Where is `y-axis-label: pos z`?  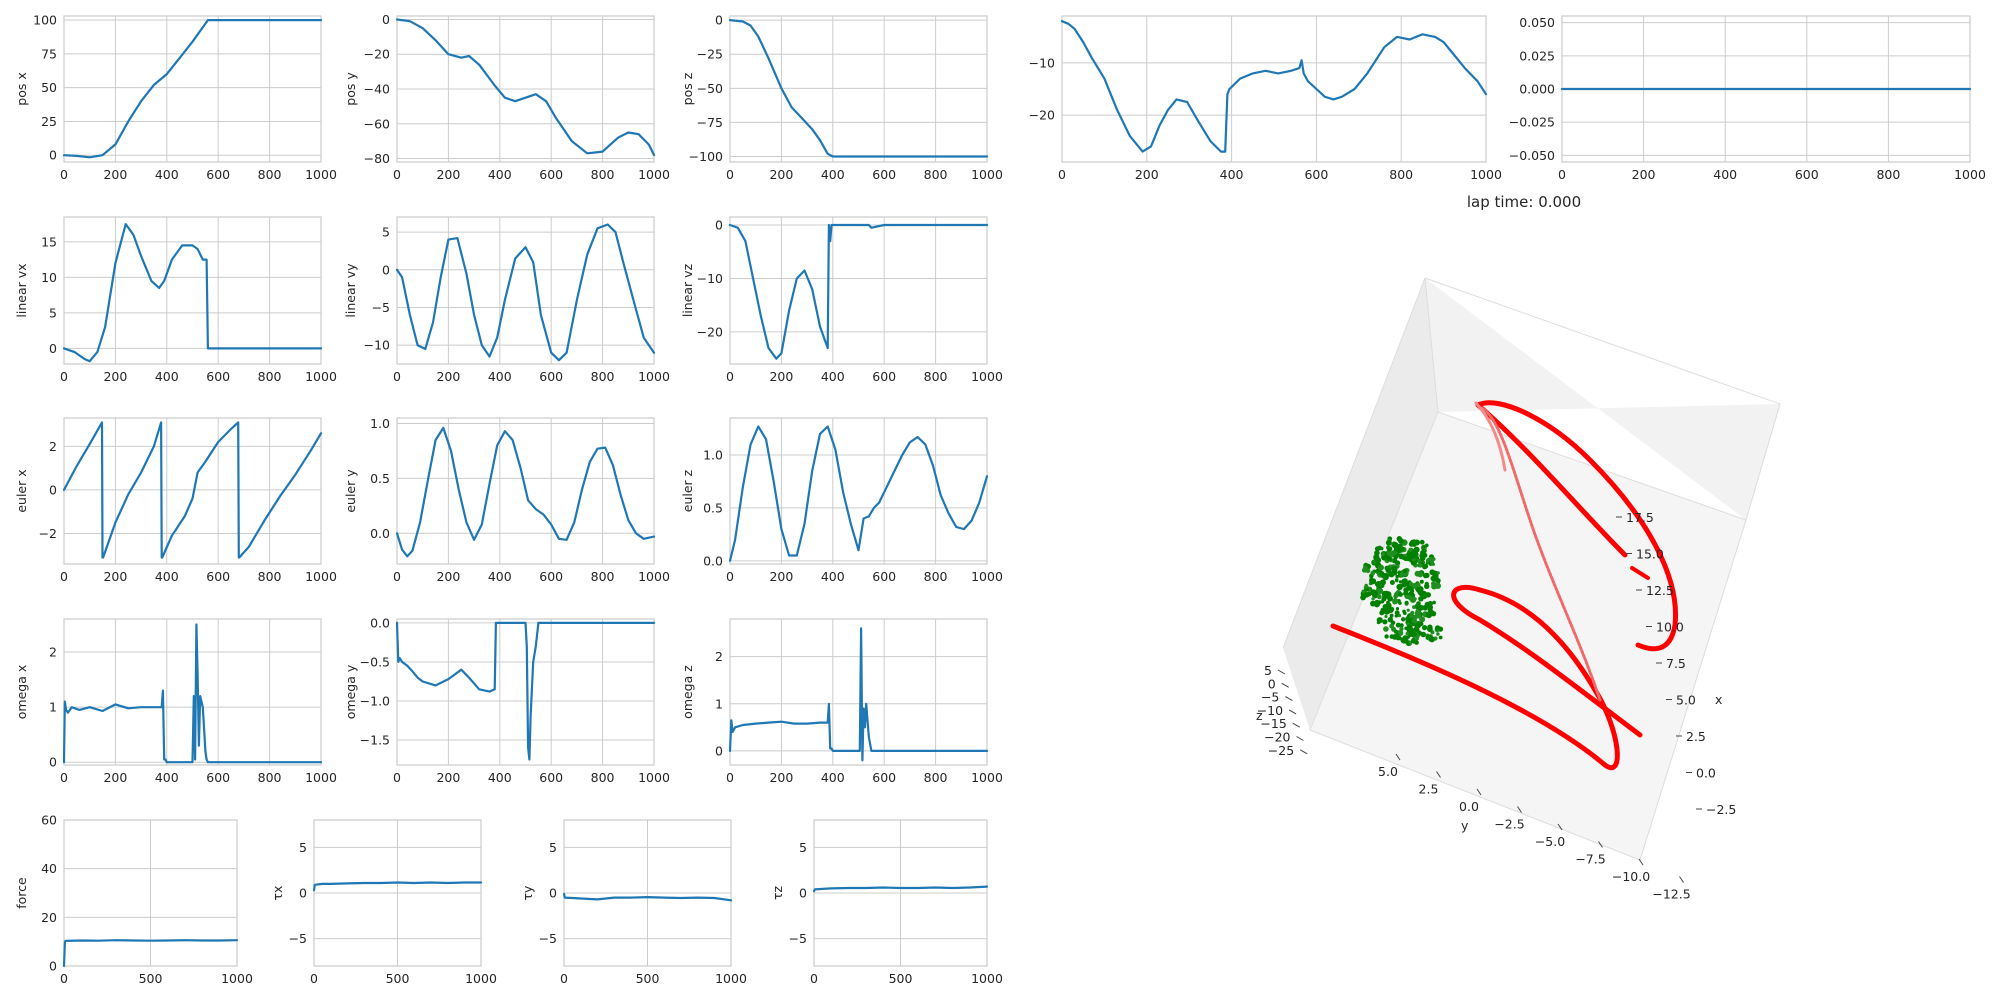 y-axis-label: pos z is located at coordinates (687, 88).